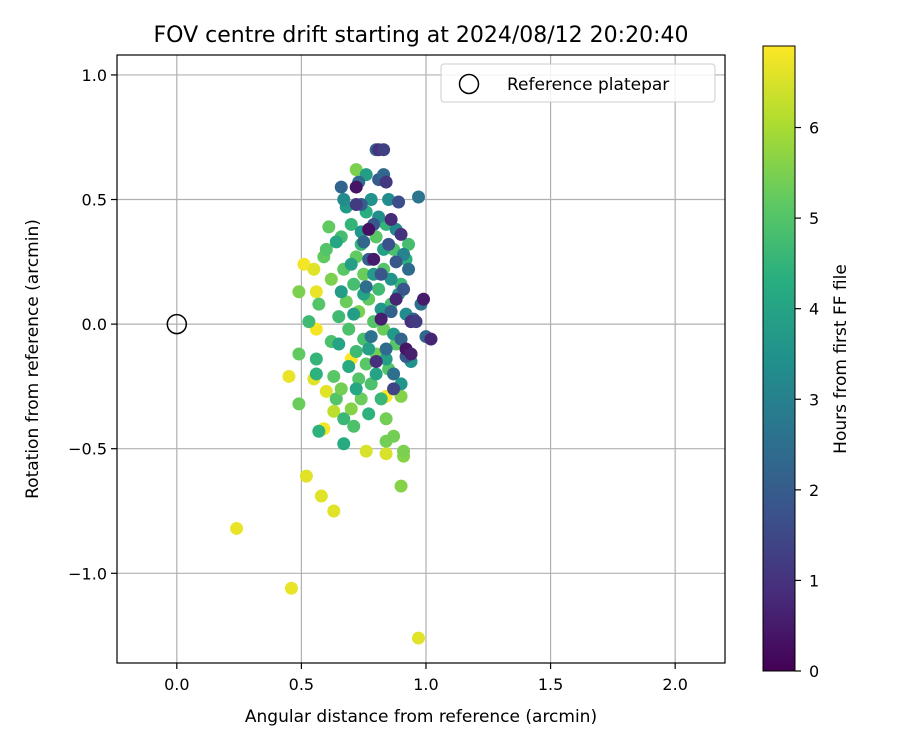  Describe the element at coordinates (674, 684) in the screenshot. I see `x-tick-label: 2.0` at that location.